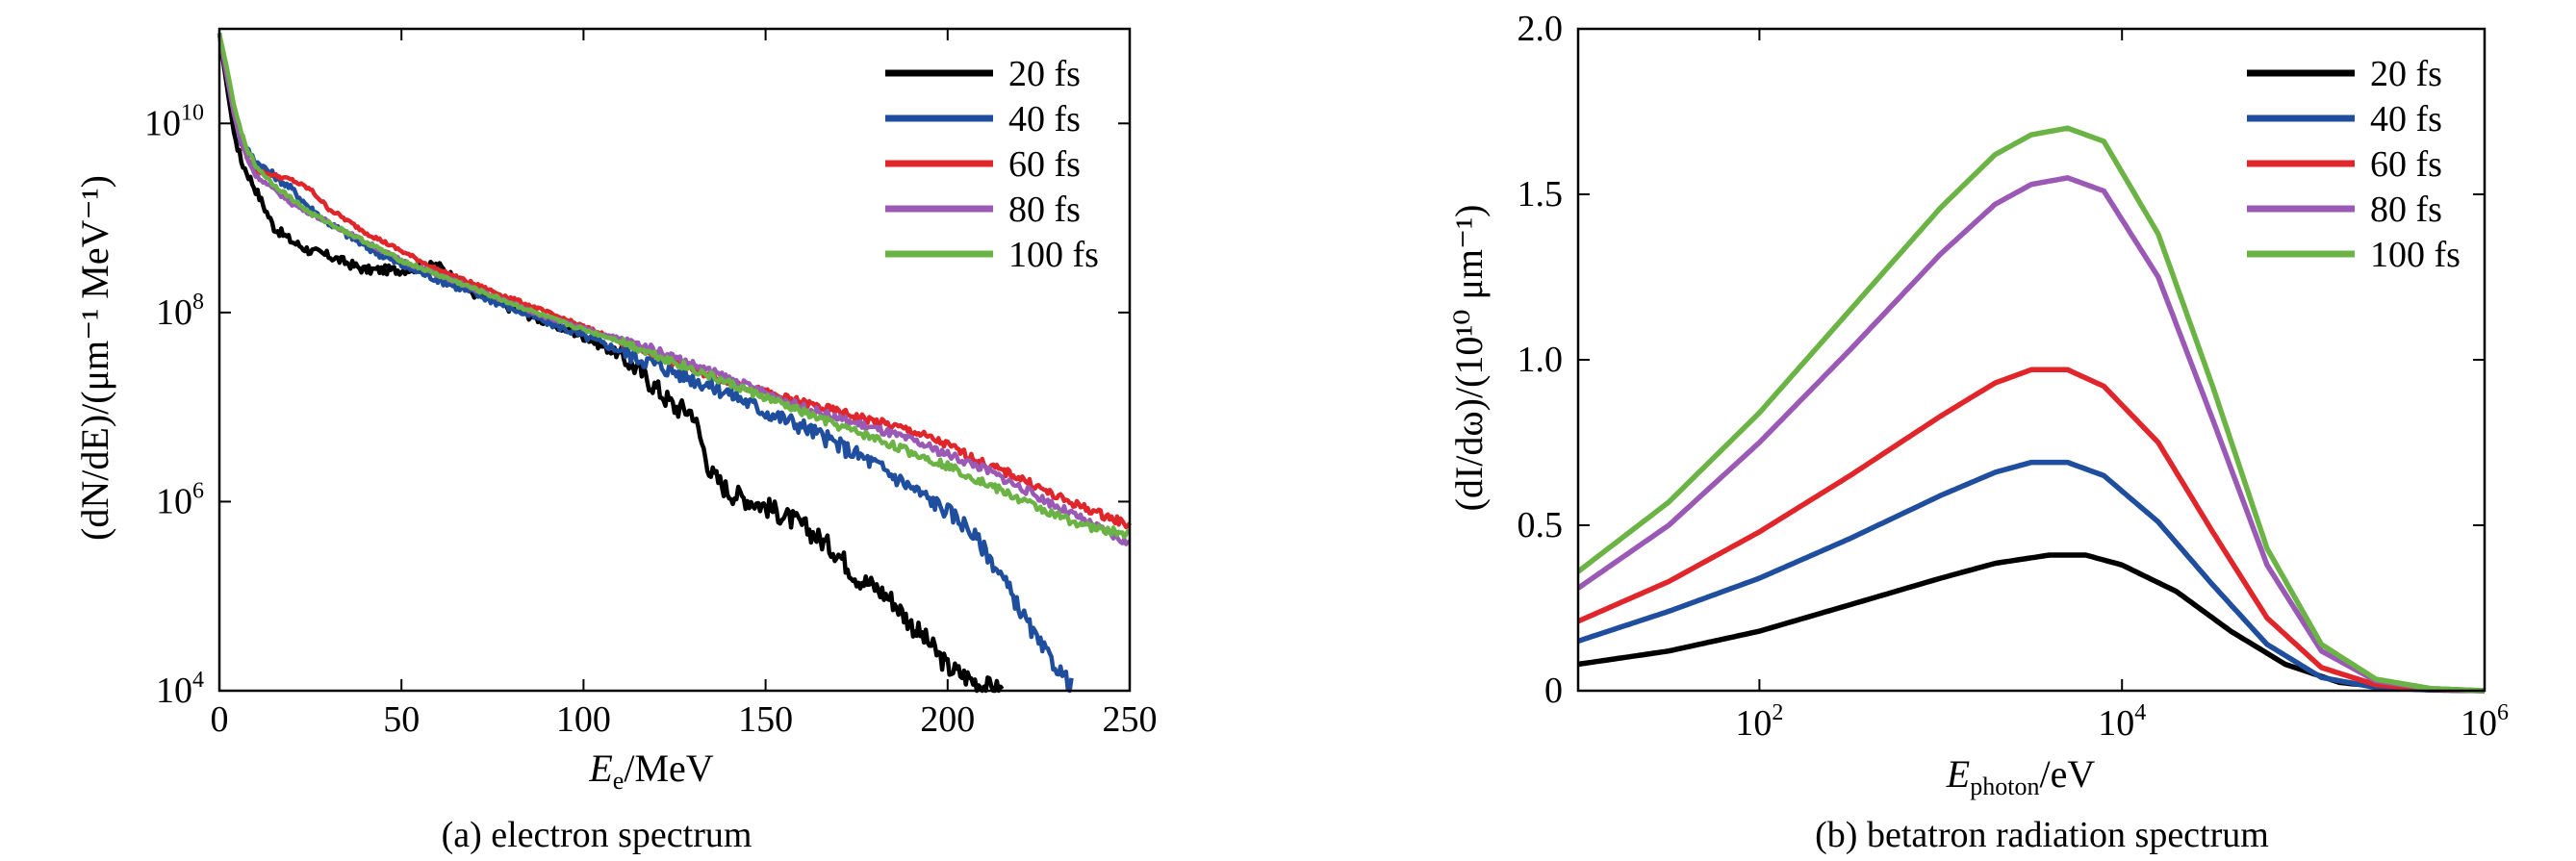  I want to click on legend-b: 20 fs 40 fs 60 fs 80 fs 100 fs, so click(2354, 164).